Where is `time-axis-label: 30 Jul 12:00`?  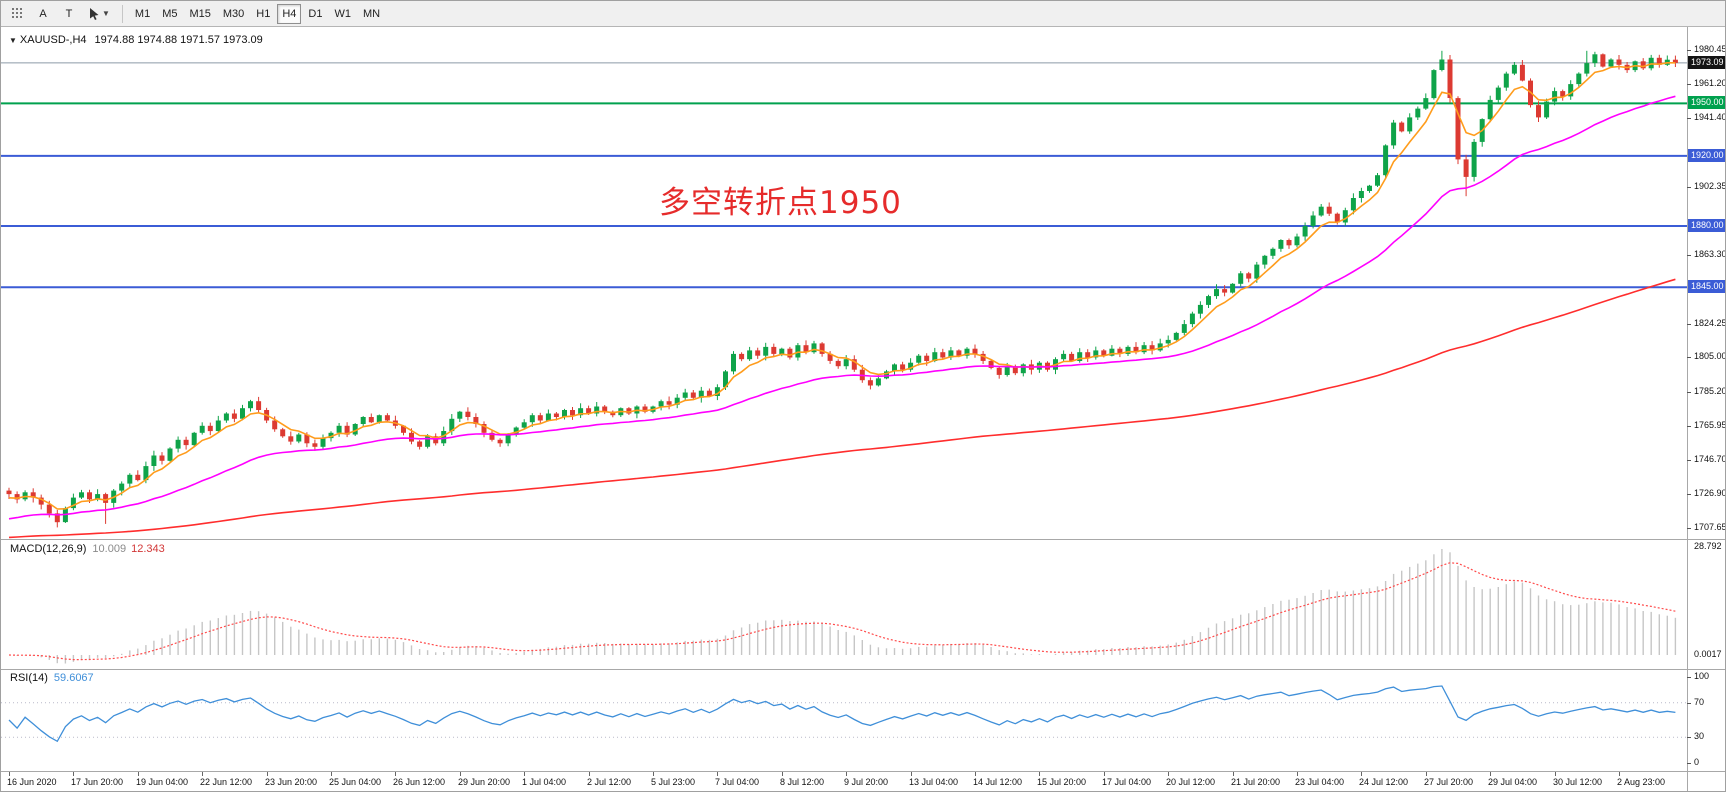 time-axis-label: 30 Jul 12:00 is located at coordinates (1578, 782).